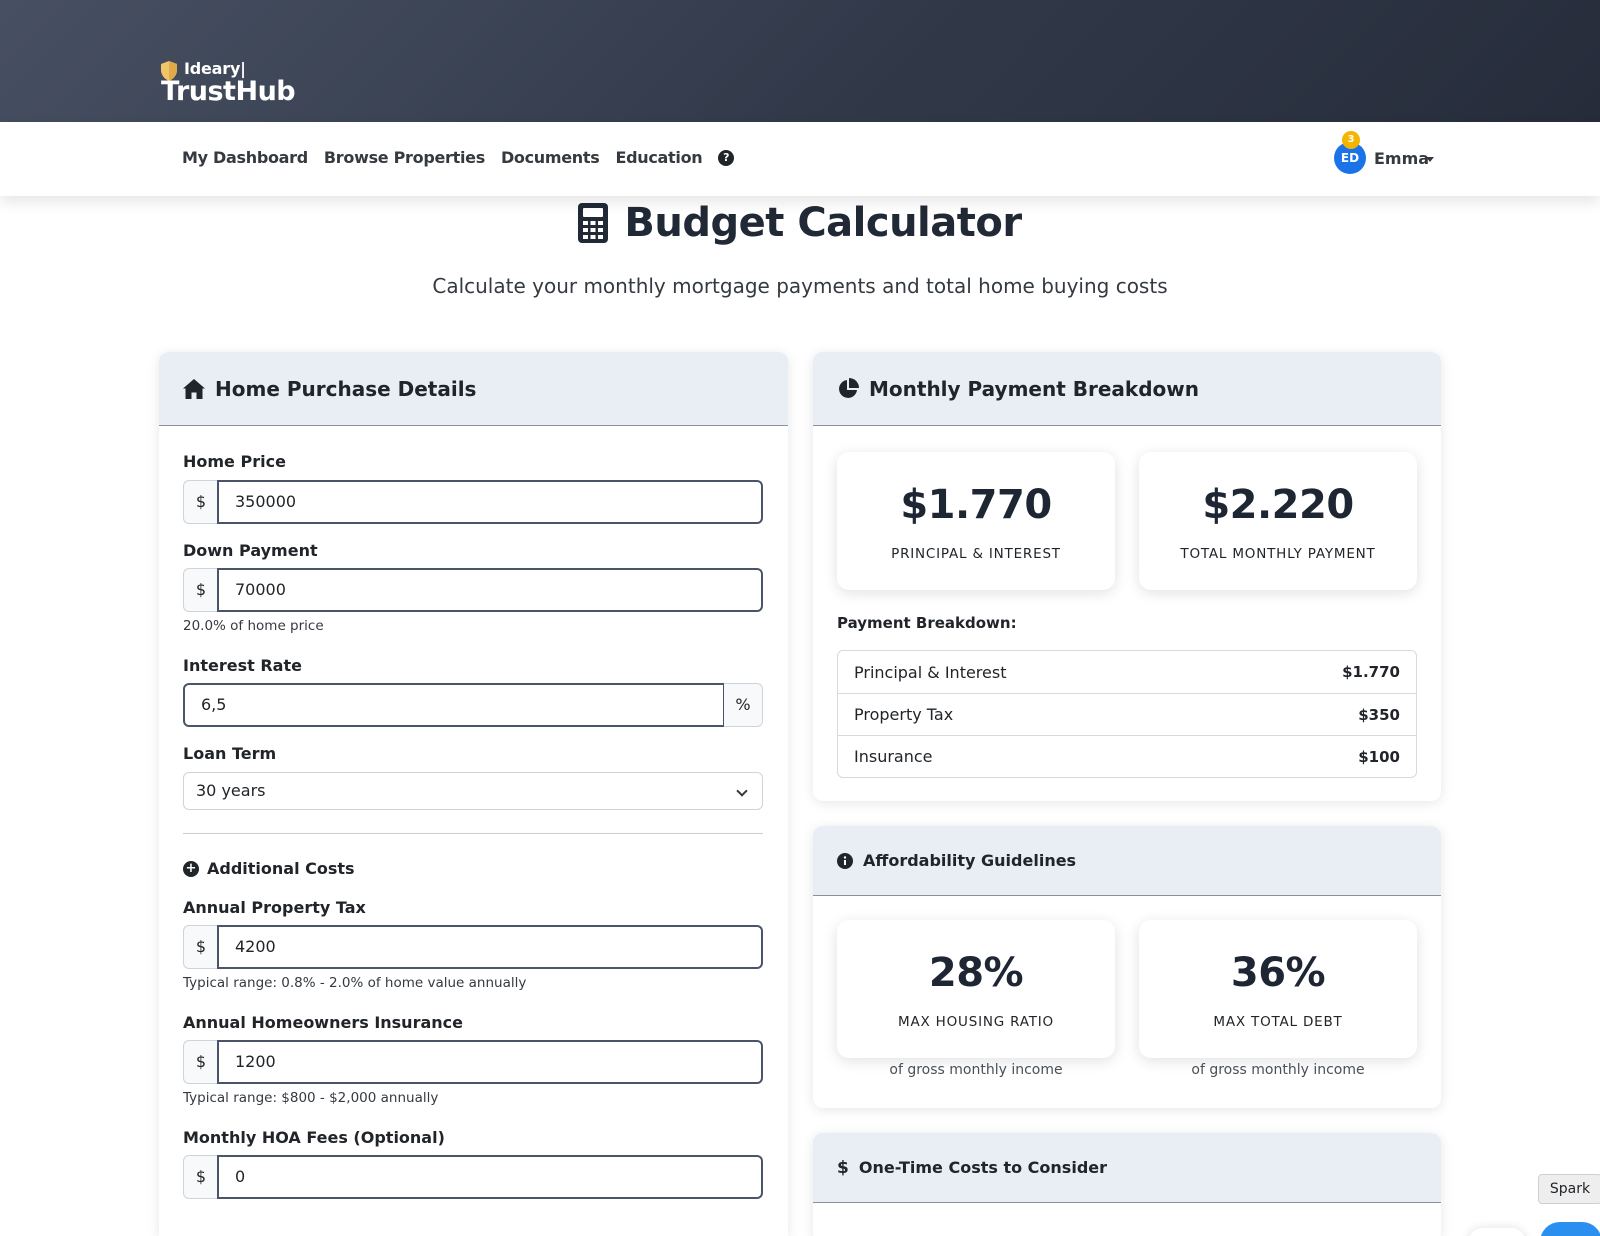 This screenshot has width=1600, height=1236. I want to click on nav-my-dashboard: My Dashboard, so click(245, 157).